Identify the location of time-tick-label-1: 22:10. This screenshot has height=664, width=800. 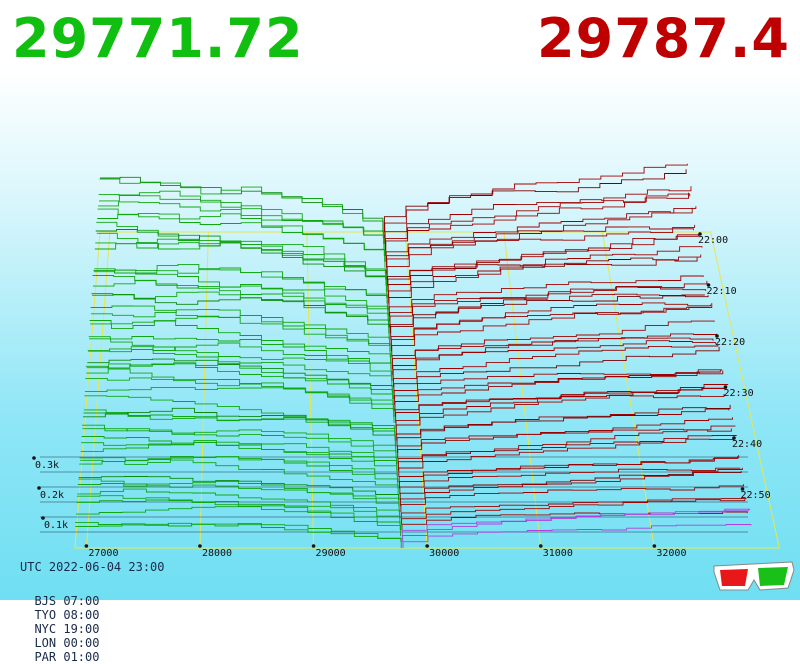
(722, 291).